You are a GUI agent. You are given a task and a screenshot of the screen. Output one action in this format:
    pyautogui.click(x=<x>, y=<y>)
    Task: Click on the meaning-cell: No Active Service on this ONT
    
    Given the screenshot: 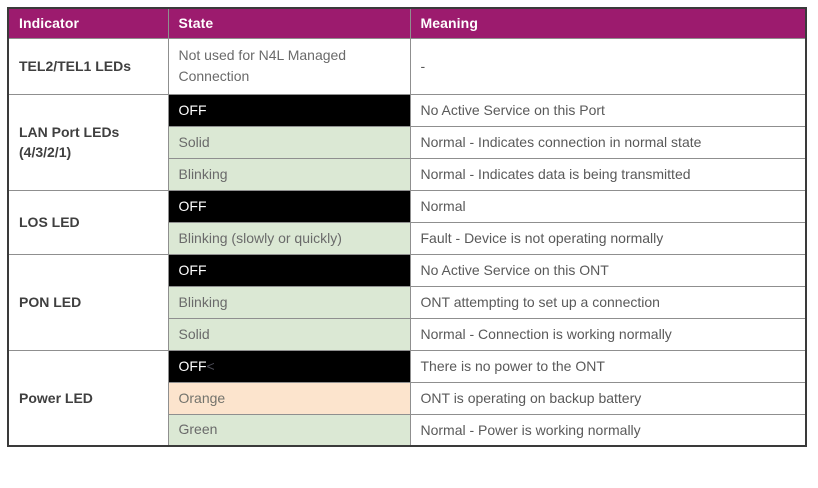 What is the action you would take?
    pyautogui.click(x=608, y=270)
    